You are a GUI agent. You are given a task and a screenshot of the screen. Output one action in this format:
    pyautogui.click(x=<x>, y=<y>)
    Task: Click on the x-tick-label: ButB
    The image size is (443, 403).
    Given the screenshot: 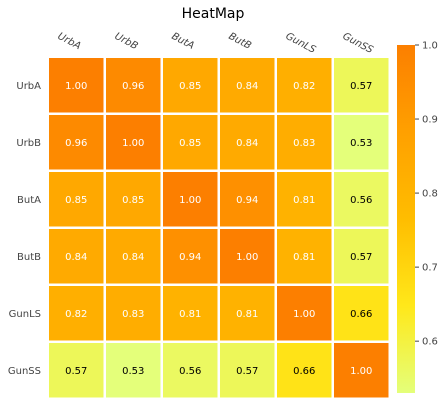 What is the action you would take?
    pyautogui.click(x=240, y=41)
    